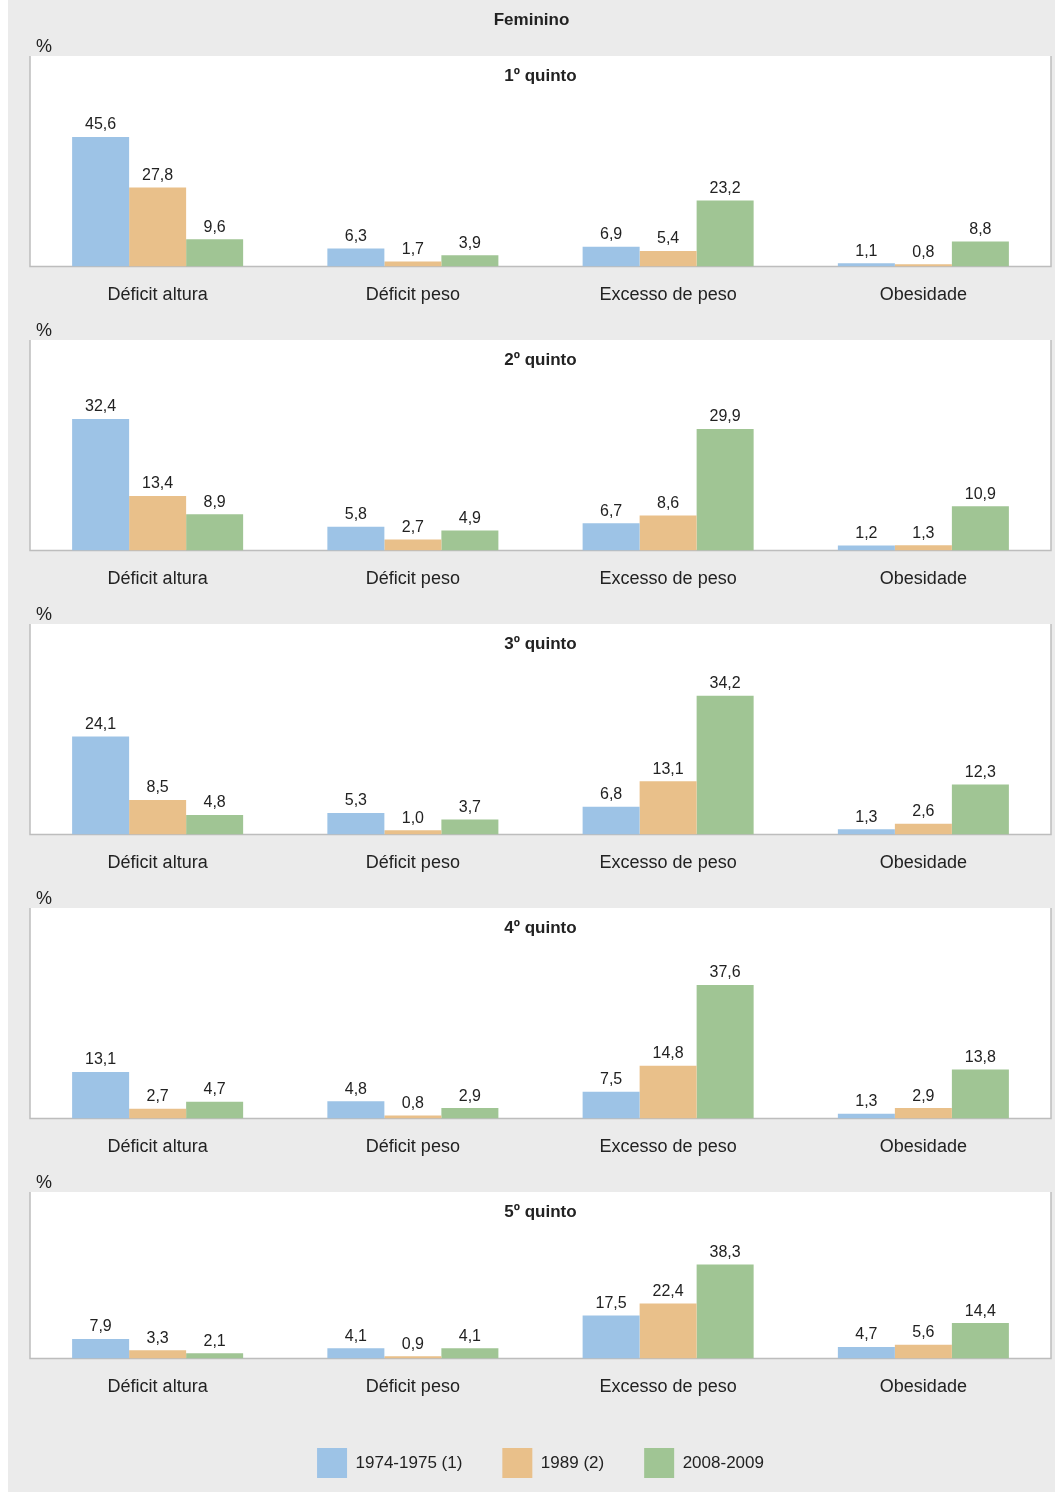  What do you see at coordinates (470, 1095) in the screenshot?
I see `data-label: 2,9` at bounding box center [470, 1095].